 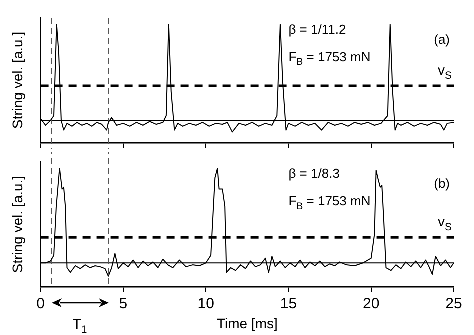 What do you see at coordinates (247, 323) in the screenshot?
I see `x-axis-title: Time [ms]` at bounding box center [247, 323].